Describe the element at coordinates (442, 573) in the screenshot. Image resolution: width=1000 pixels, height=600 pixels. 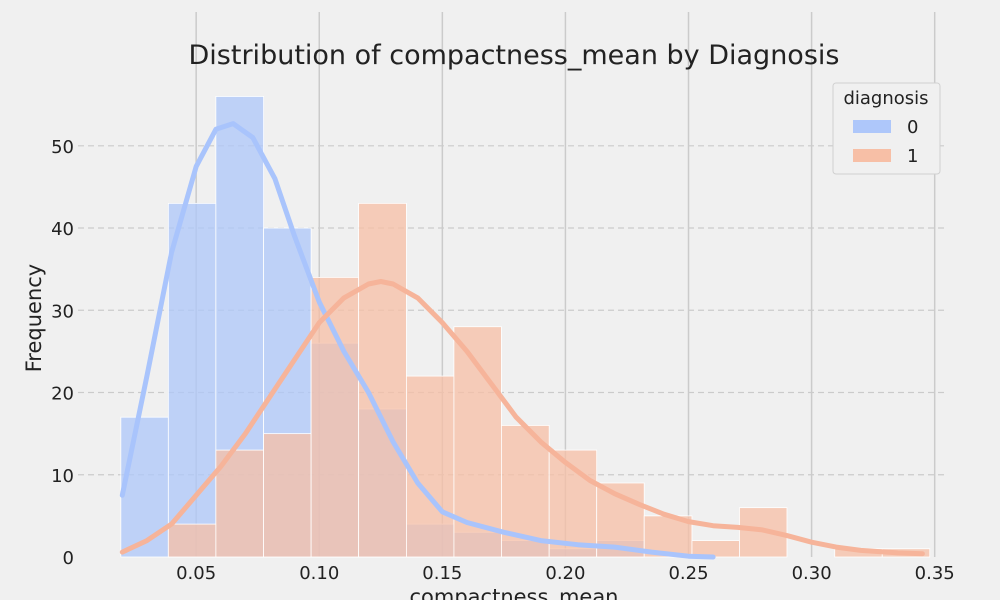
I see `x-tick-label-2: 0.15` at that location.